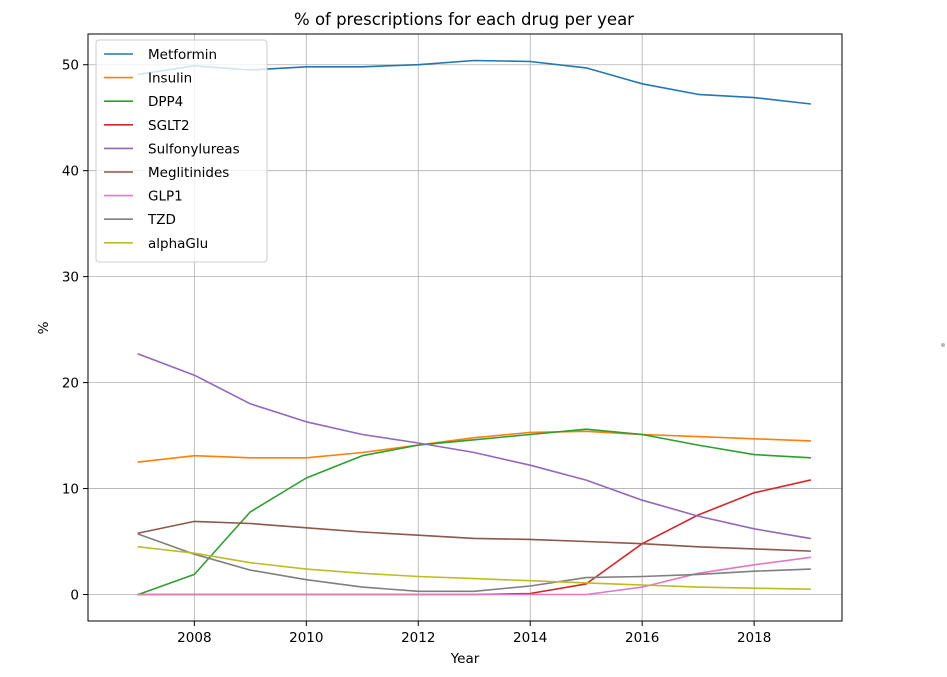 This screenshot has width=947, height=677. Describe the element at coordinates (178, 244) in the screenshot. I see `legend-label: alphaGlu` at that location.